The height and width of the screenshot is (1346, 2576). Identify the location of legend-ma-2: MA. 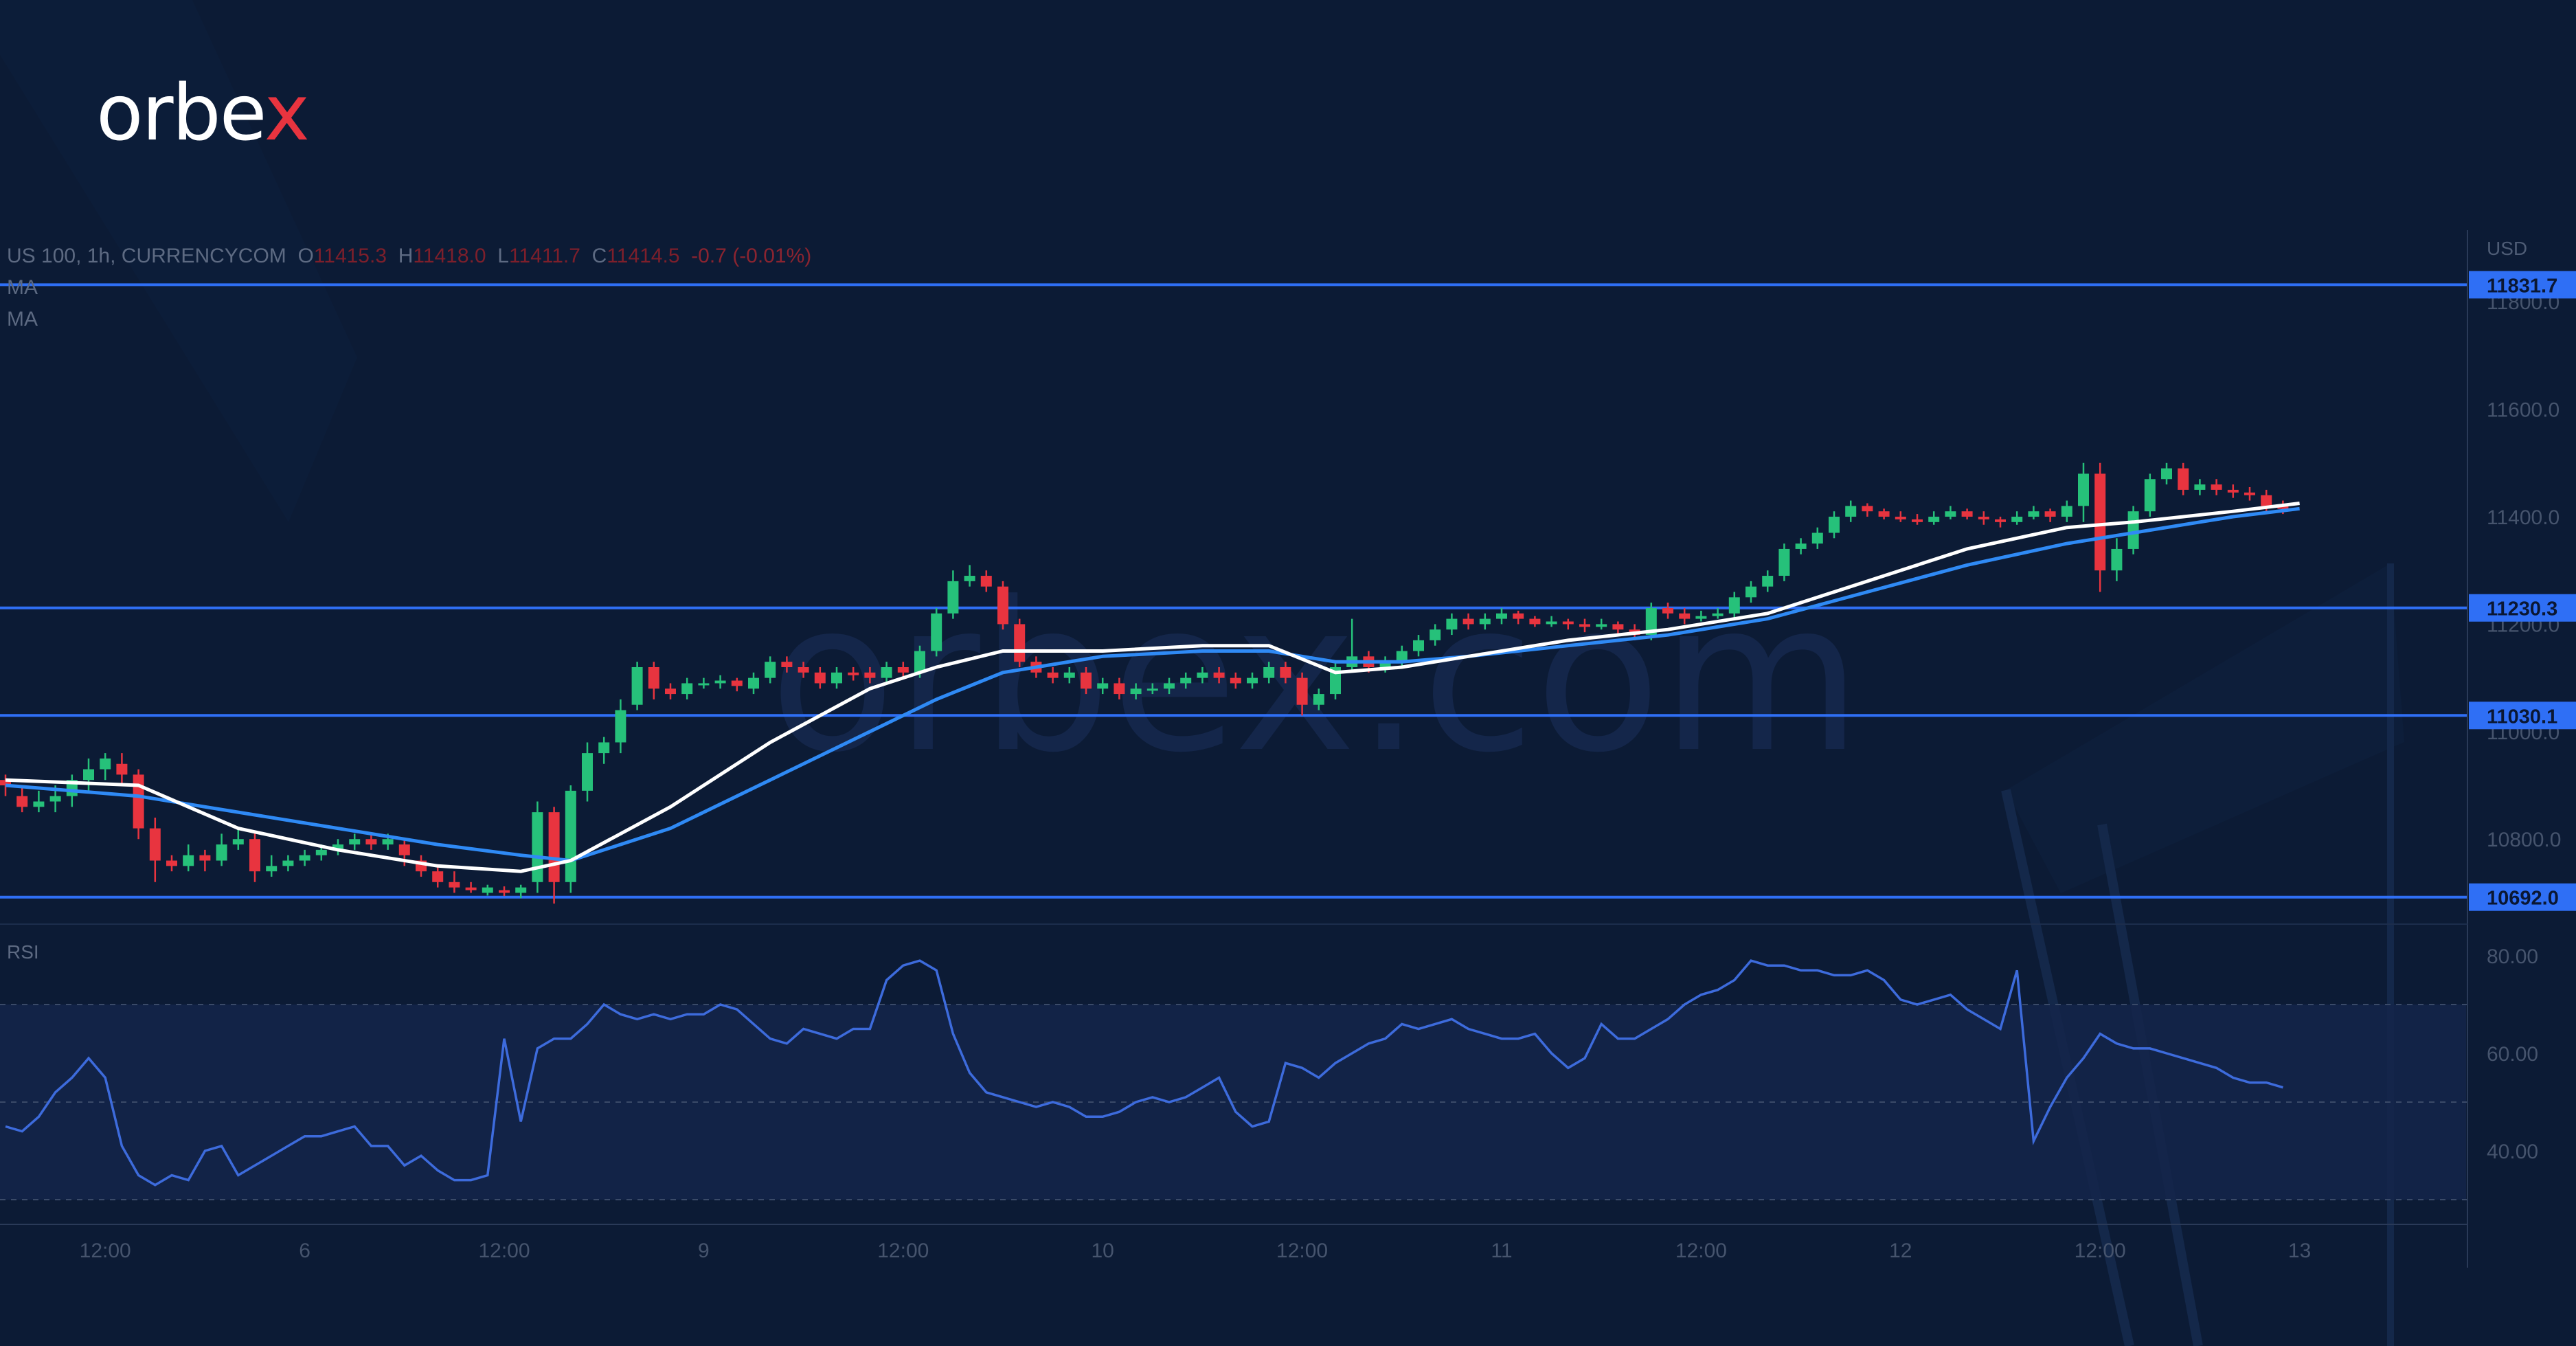
(22, 319).